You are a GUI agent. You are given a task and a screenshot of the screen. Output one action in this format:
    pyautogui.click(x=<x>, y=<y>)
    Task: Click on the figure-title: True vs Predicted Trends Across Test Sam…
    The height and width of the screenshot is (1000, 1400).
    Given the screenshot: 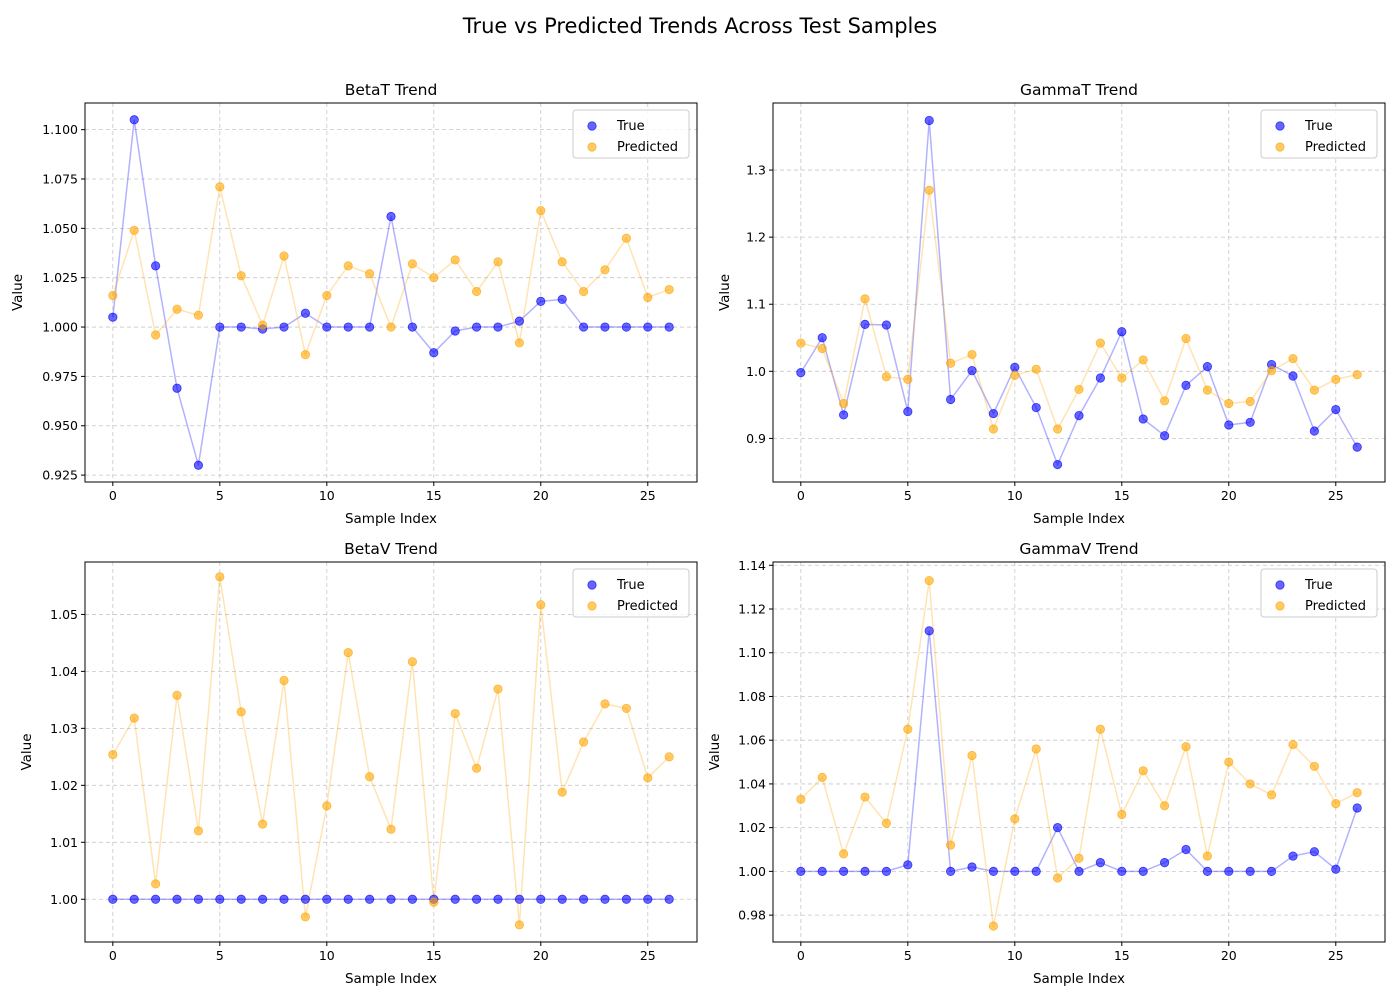 What is the action you would take?
    pyautogui.click(x=700, y=26)
    